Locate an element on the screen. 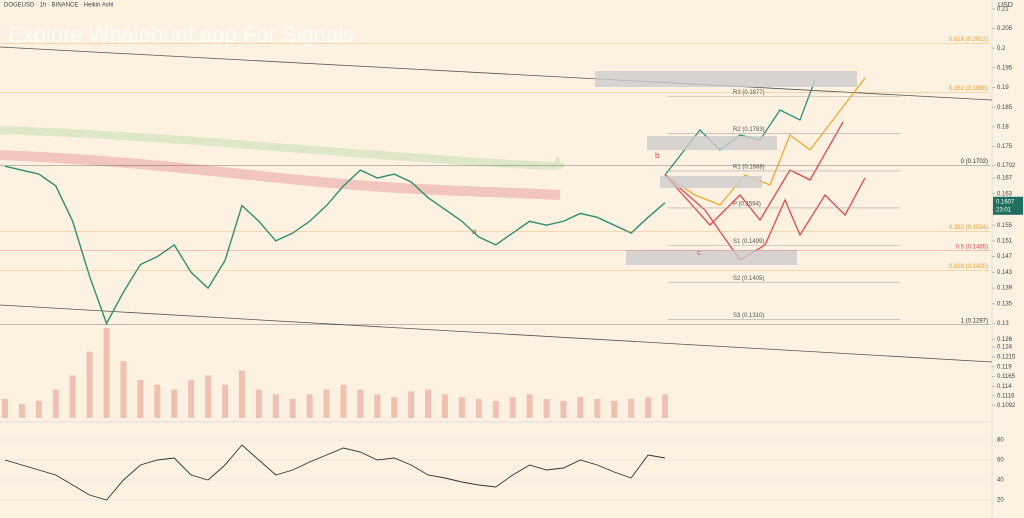 This screenshot has width=1024, height=518. y-tick-label: 0.1165 is located at coordinates (1006, 377).